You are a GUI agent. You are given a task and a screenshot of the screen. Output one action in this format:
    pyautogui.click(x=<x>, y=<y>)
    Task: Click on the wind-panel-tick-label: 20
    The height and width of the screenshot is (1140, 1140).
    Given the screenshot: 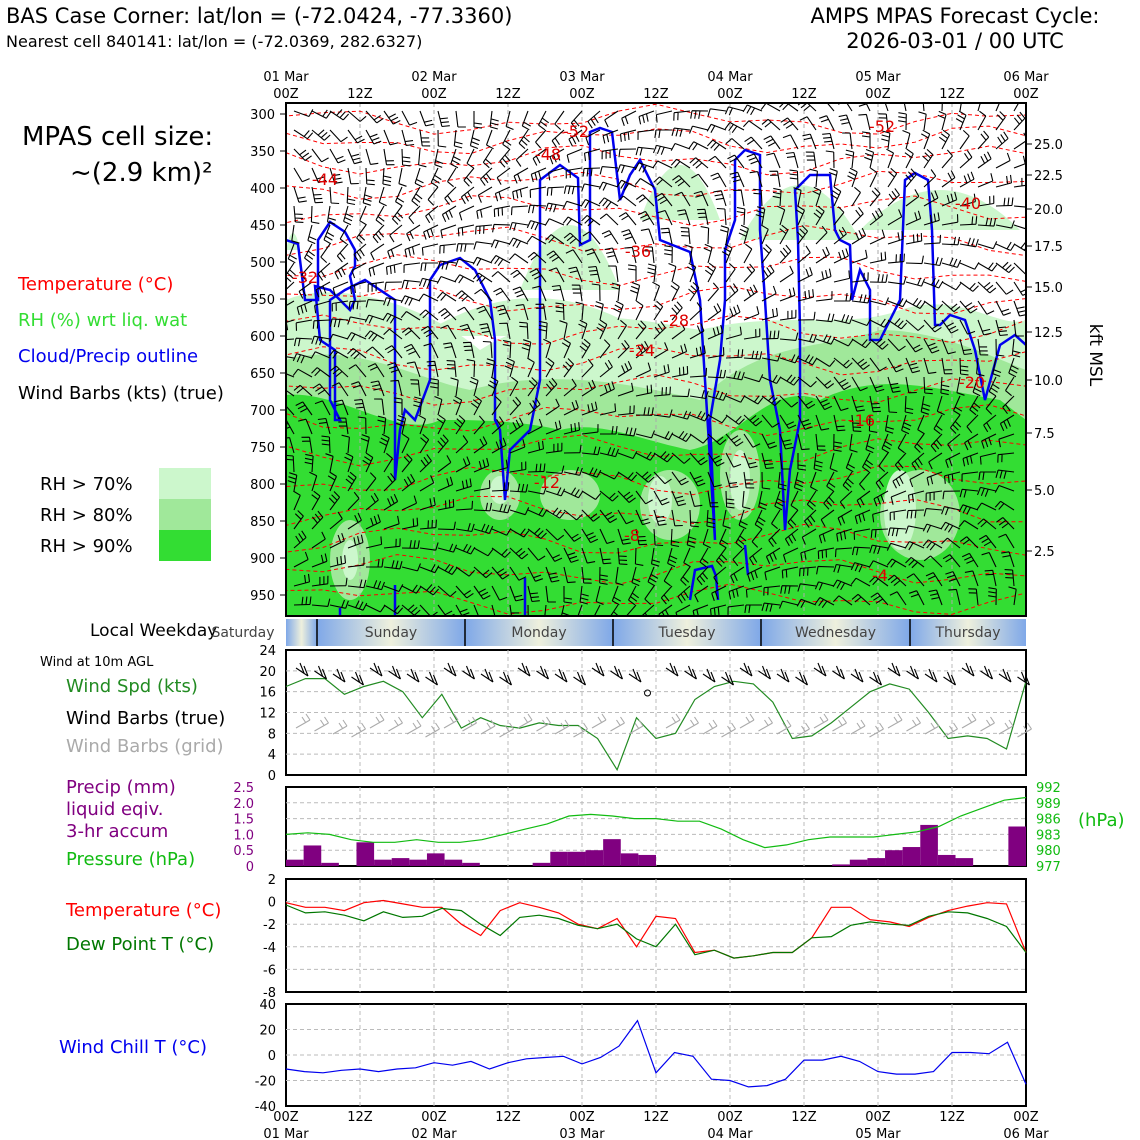 What is the action you would take?
    pyautogui.click(x=267, y=672)
    